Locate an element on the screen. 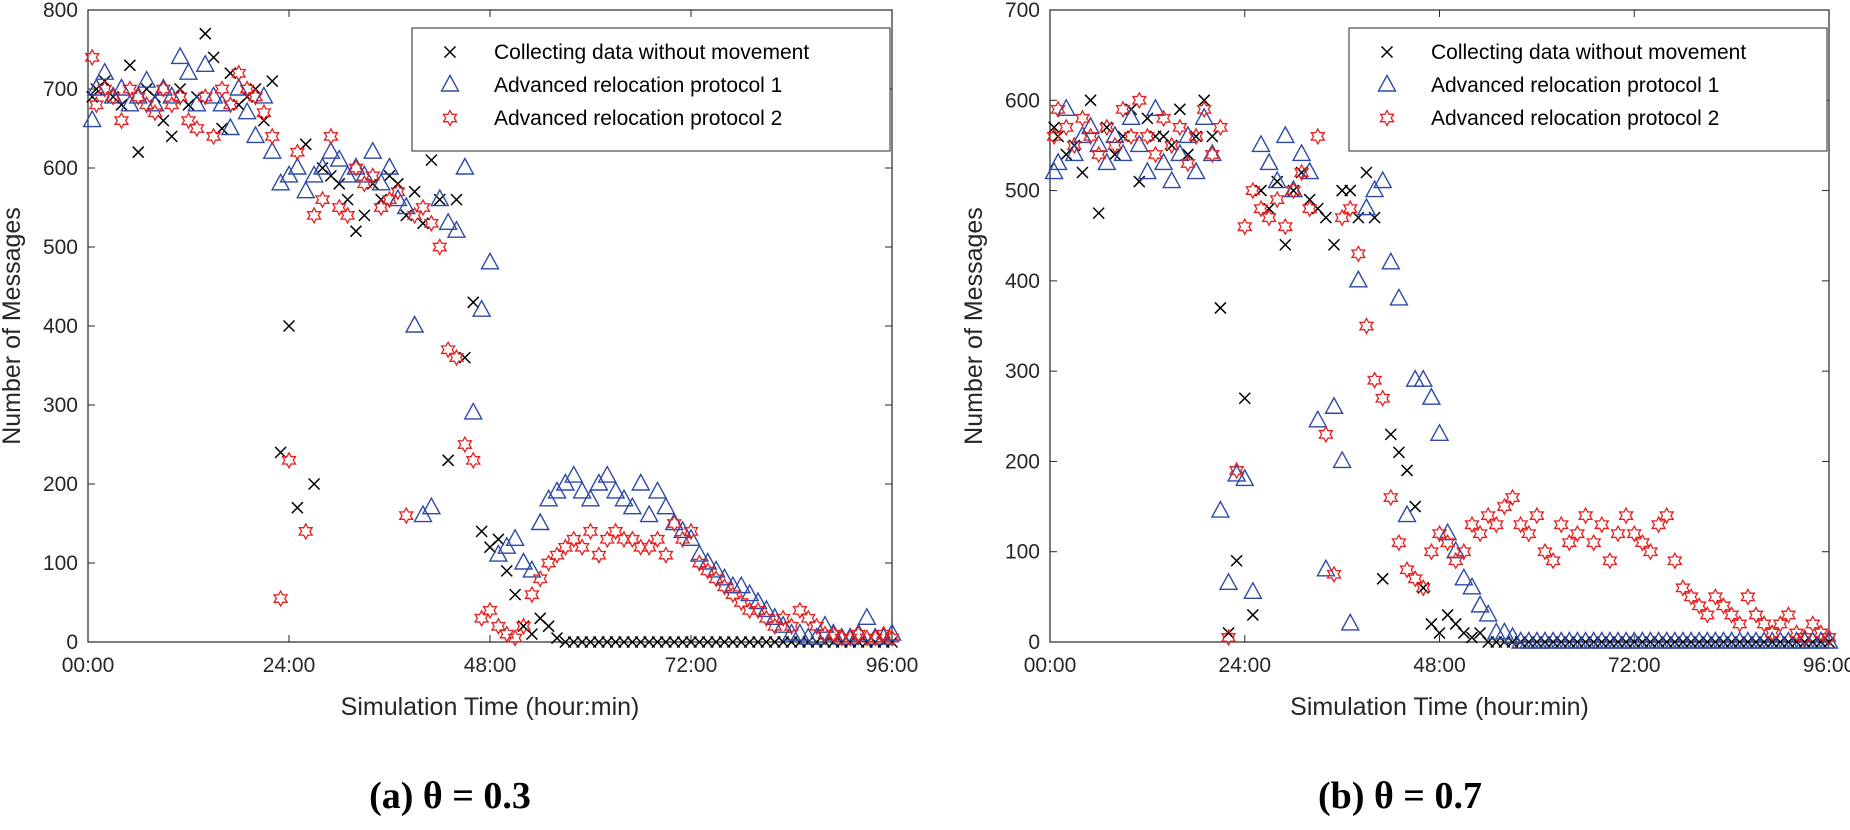 The image size is (1850, 830). x-axis-label: Simulation Time (hour:min) is located at coordinates (490, 707).